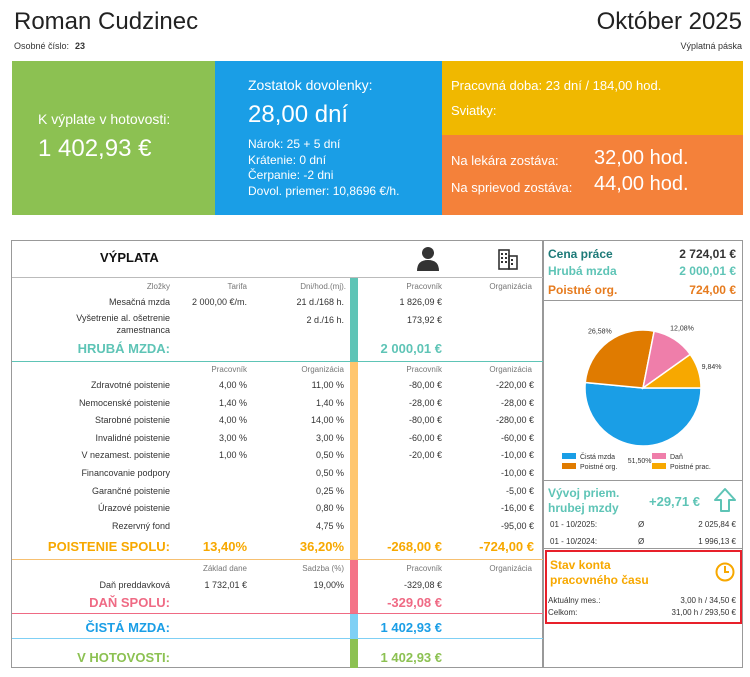 The height and width of the screenshot is (677, 750). Describe the element at coordinates (640, 461) in the screenshot. I see `pie-value-label: 51,50%` at that location.